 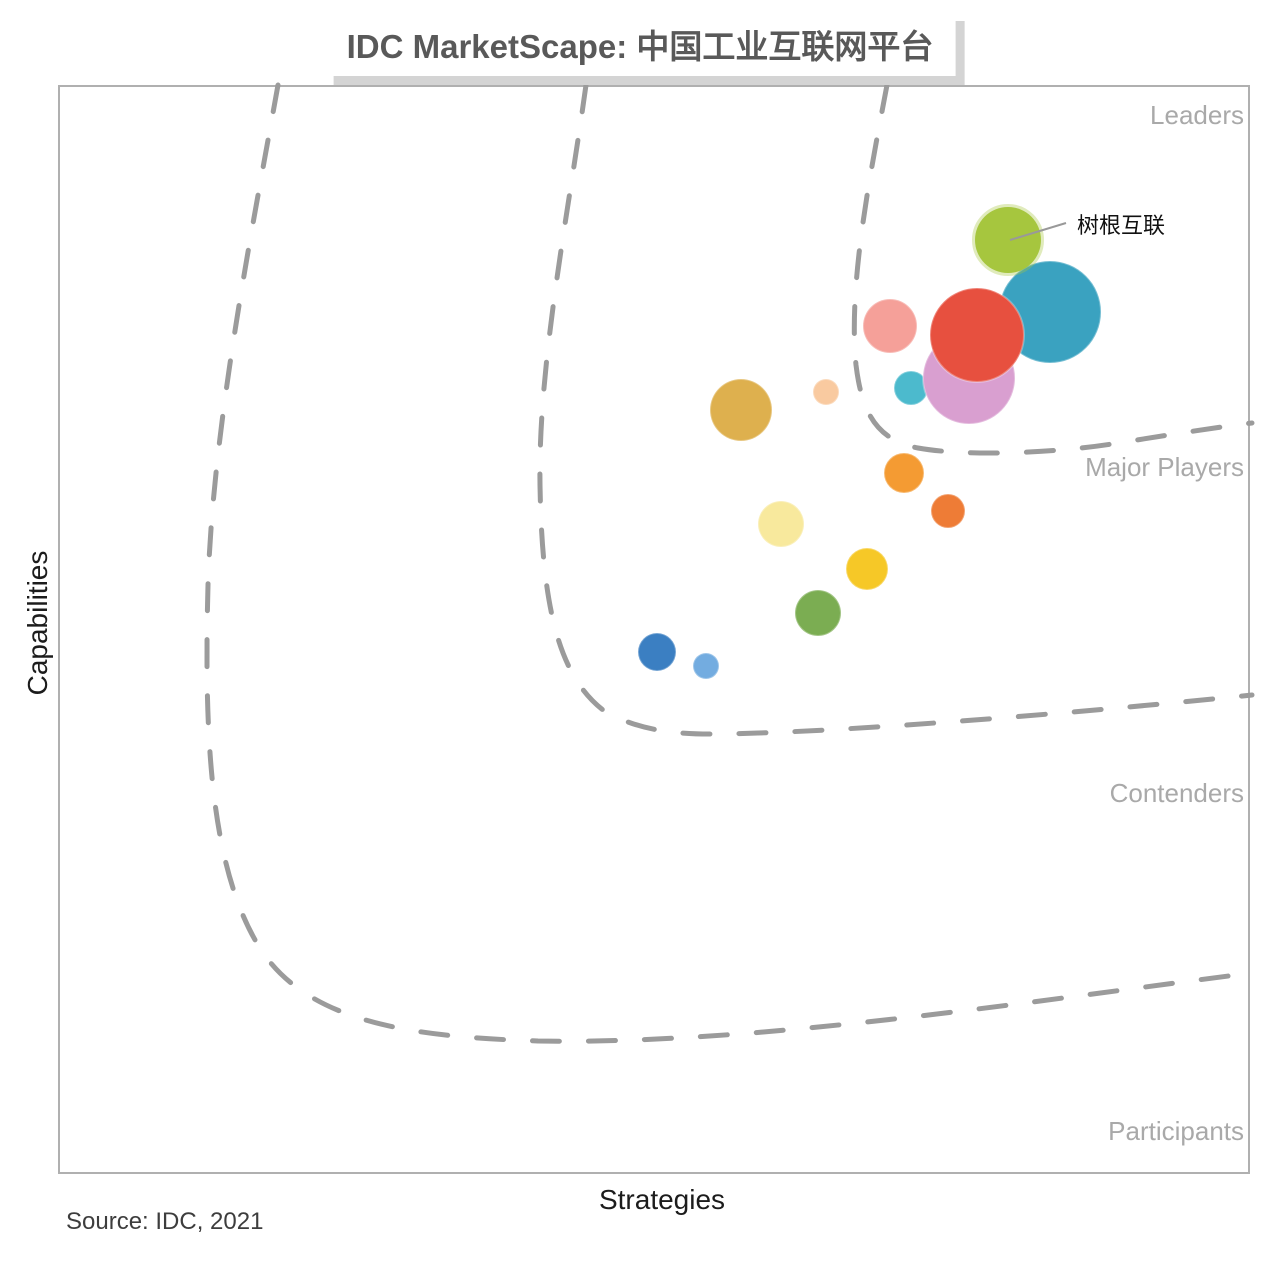 What do you see at coordinates (1164, 467) in the screenshot?
I see `region-label-major-players: Major Players` at bounding box center [1164, 467].